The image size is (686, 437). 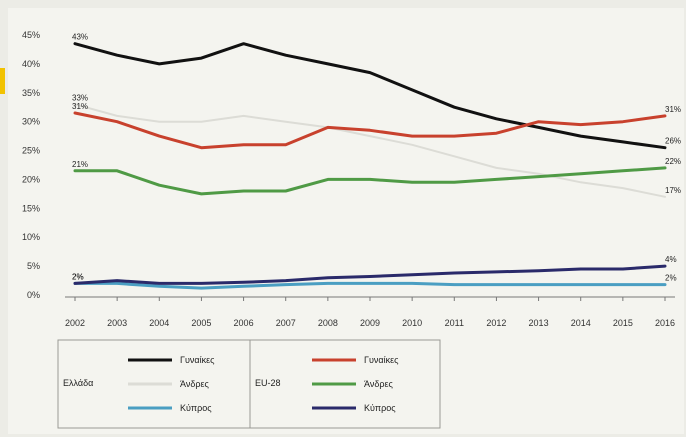 What do you see at coordinates (31, 151) in the screenshot?
I see `y-tick-label: 25%` at bounding box center [31, 151].